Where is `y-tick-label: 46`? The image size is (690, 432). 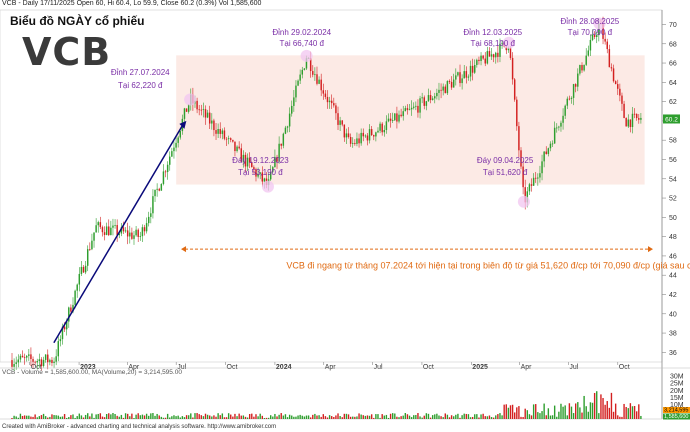
y-tick-label: 46 is located at coordinates (673, 256).